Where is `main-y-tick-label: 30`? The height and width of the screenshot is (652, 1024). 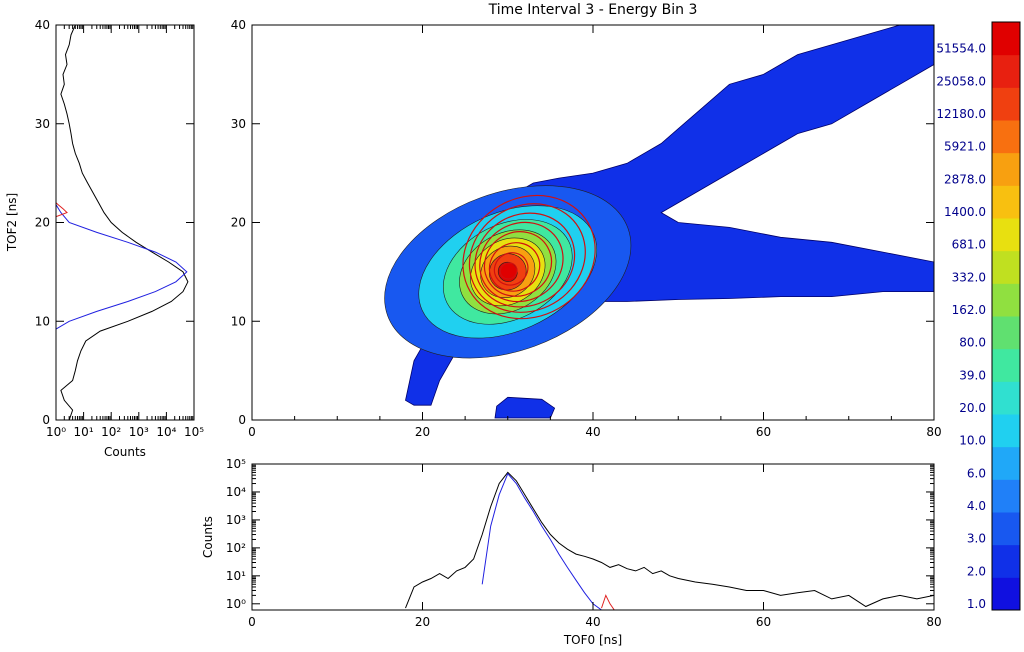
main-y-tick-label: 30 is located at coordinates (238, 124).